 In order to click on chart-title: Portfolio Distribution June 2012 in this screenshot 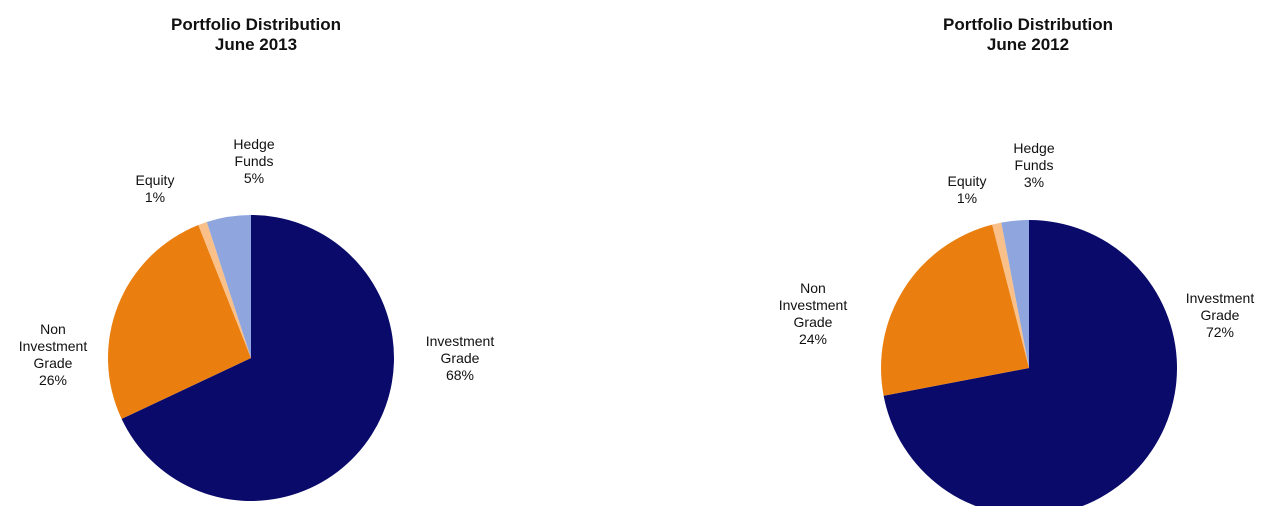, I will do `click(1028, 35)`.